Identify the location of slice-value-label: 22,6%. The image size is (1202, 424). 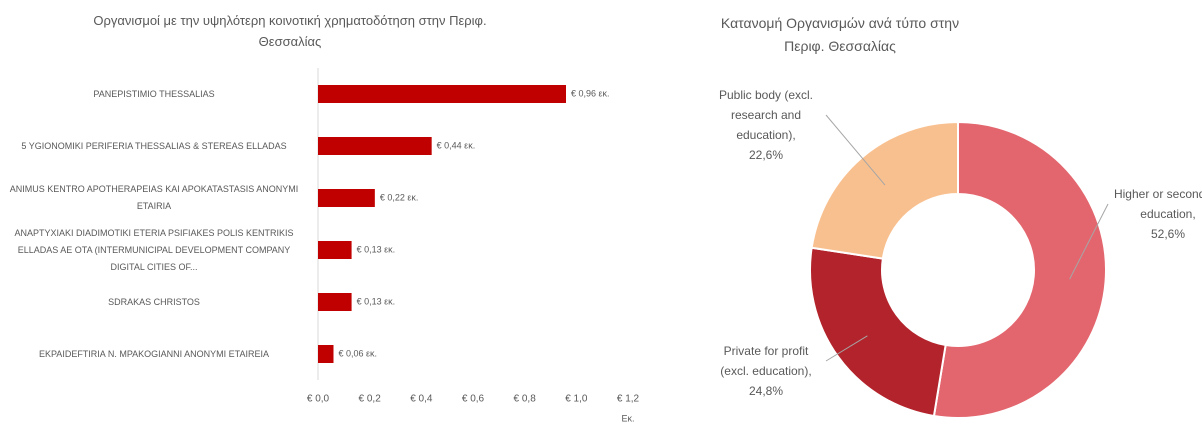
(766, 155).